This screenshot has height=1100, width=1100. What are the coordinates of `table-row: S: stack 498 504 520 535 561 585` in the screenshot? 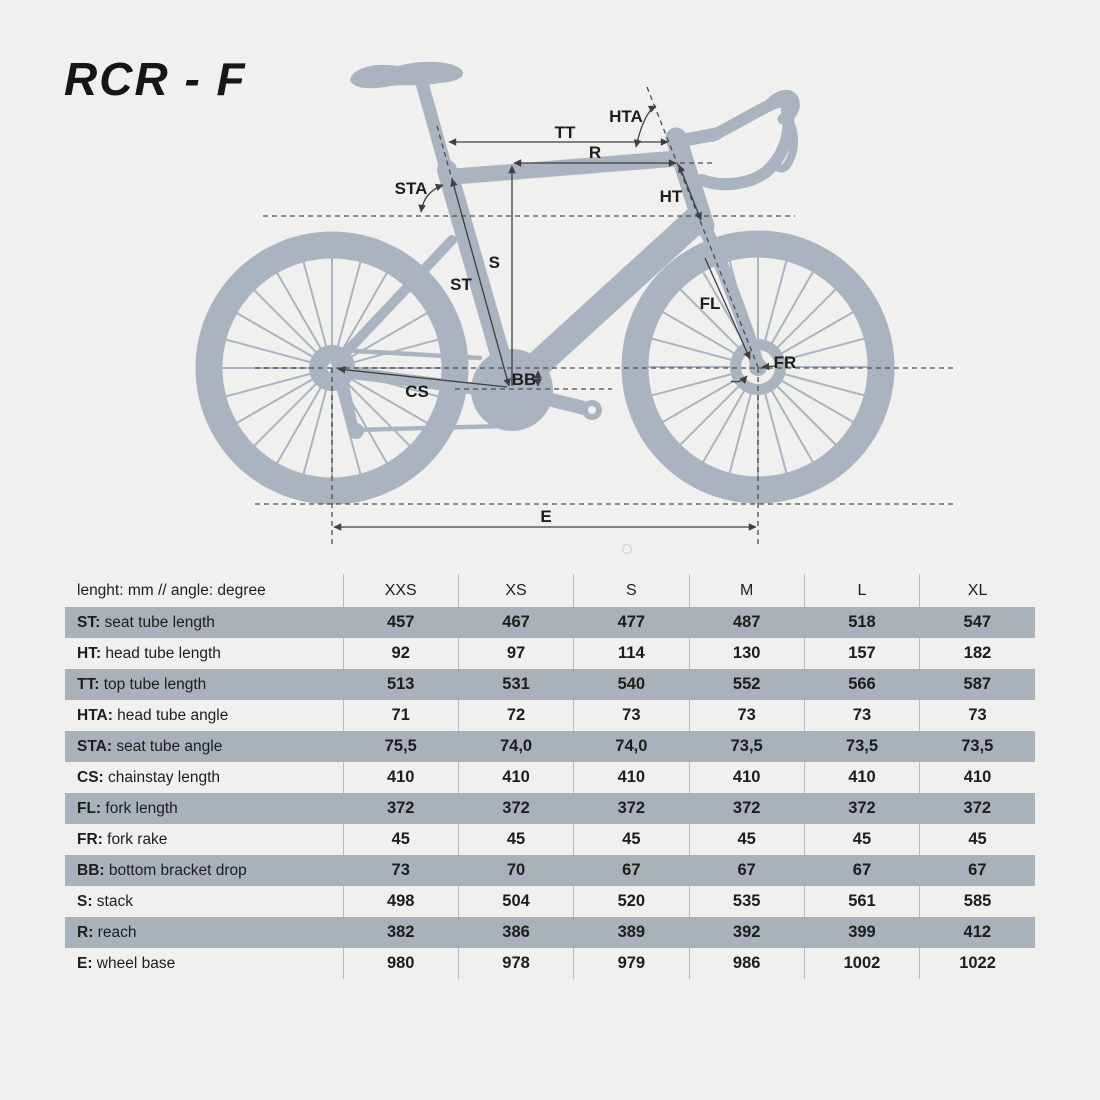 It's located at (550, 901).